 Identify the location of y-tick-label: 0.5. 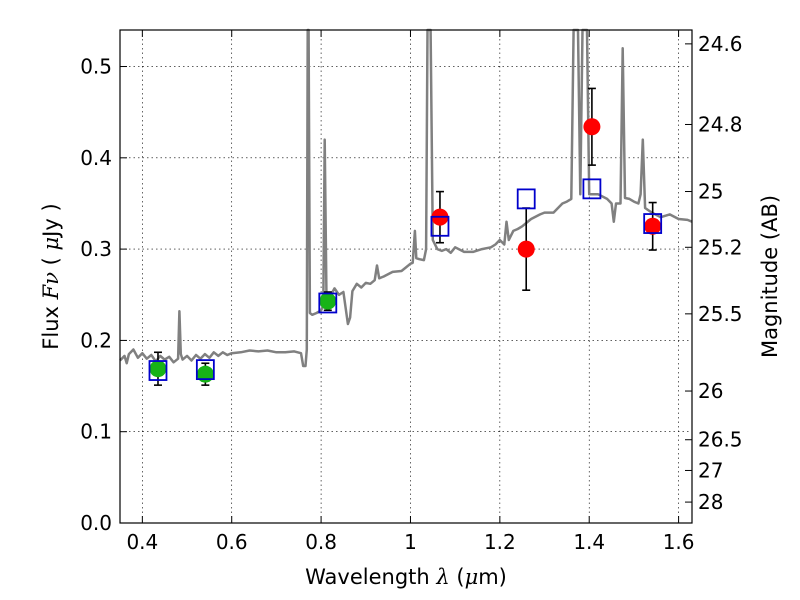
(96, 67).